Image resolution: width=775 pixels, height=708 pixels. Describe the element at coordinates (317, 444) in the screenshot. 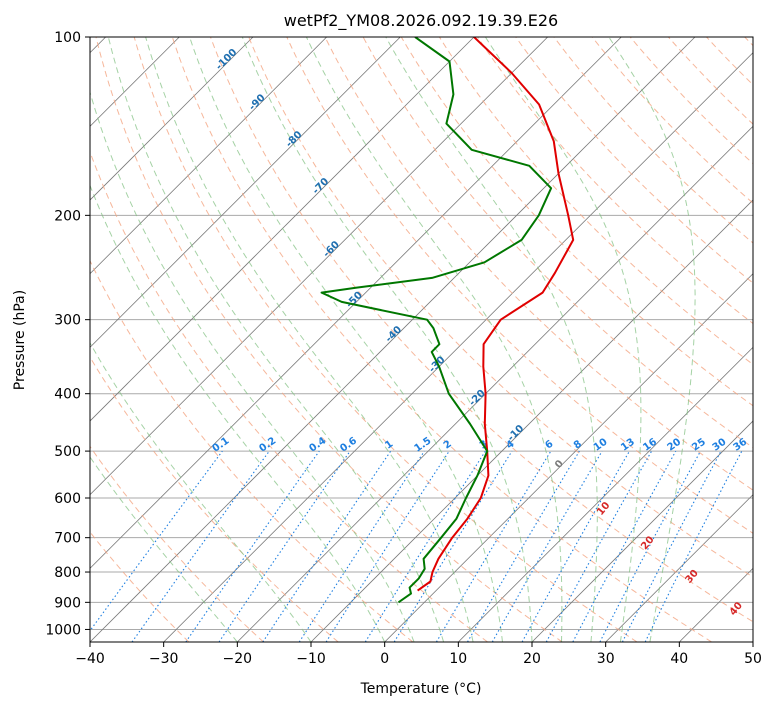

I see `mixing-ratio-label: 0.4` at that location.